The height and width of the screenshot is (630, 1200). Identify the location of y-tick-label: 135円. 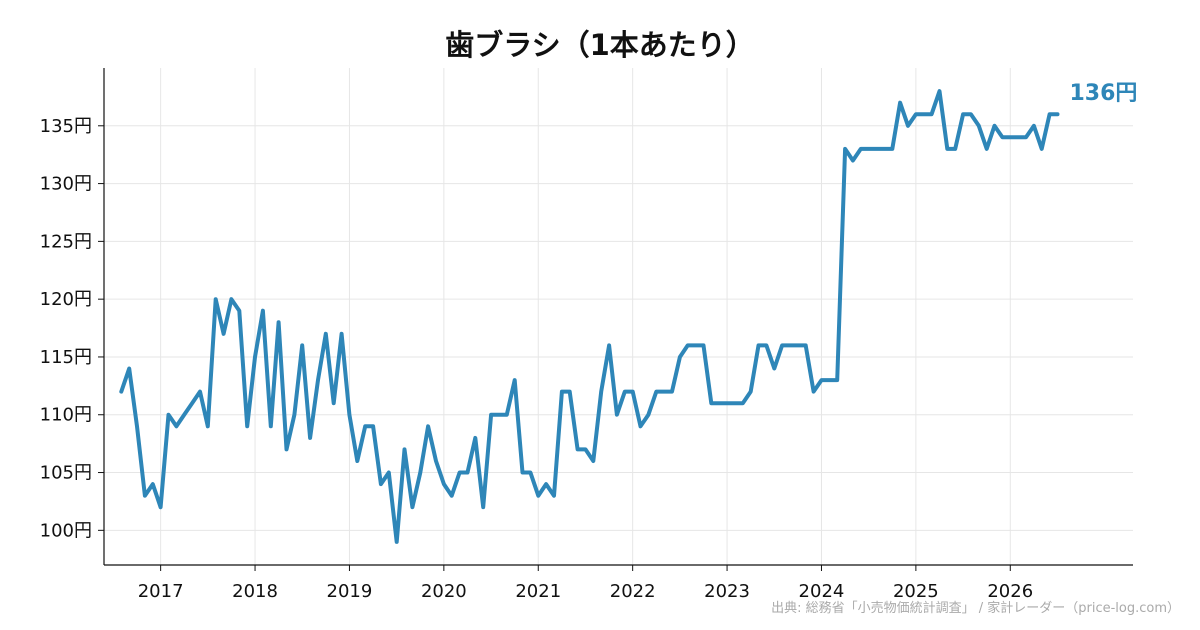
(66, 126).